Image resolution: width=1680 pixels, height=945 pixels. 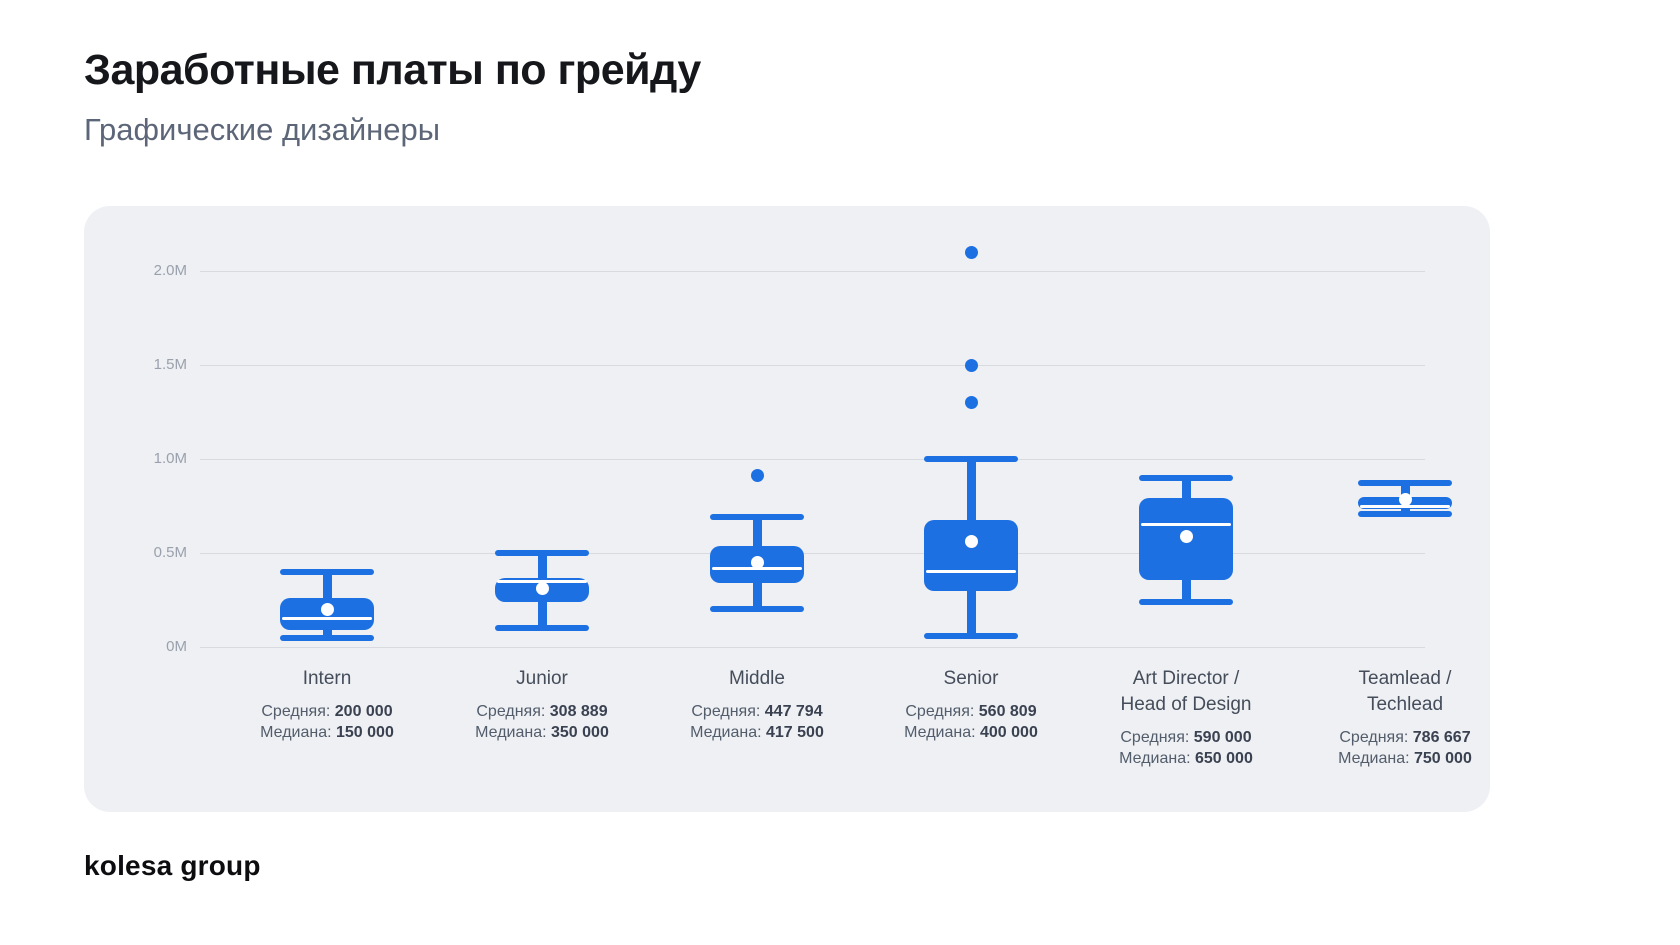 I want to click on category-column: Senior Средняя: 560 809 Медиана: 400 000, so click(x=971, y=704).